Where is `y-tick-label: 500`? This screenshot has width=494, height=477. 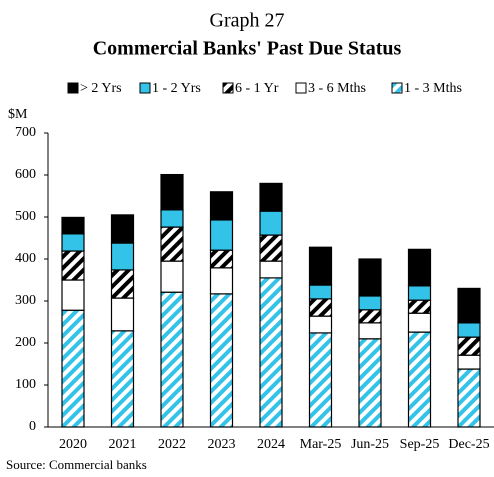 y-tick-label: 500 is located at coordinates (25, 216).